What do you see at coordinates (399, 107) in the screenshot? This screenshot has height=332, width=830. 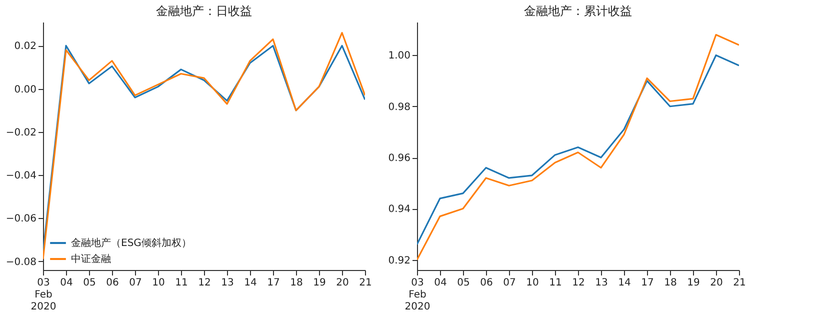 I see `y-tick-label: 0.98` at bounding box center [399, 107].